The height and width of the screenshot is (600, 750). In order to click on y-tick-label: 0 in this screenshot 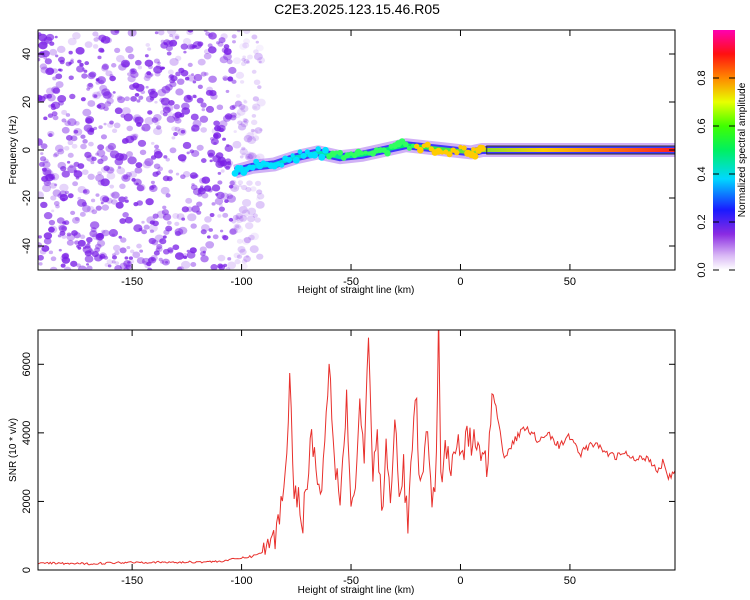, I will do `click(27, 150)`.